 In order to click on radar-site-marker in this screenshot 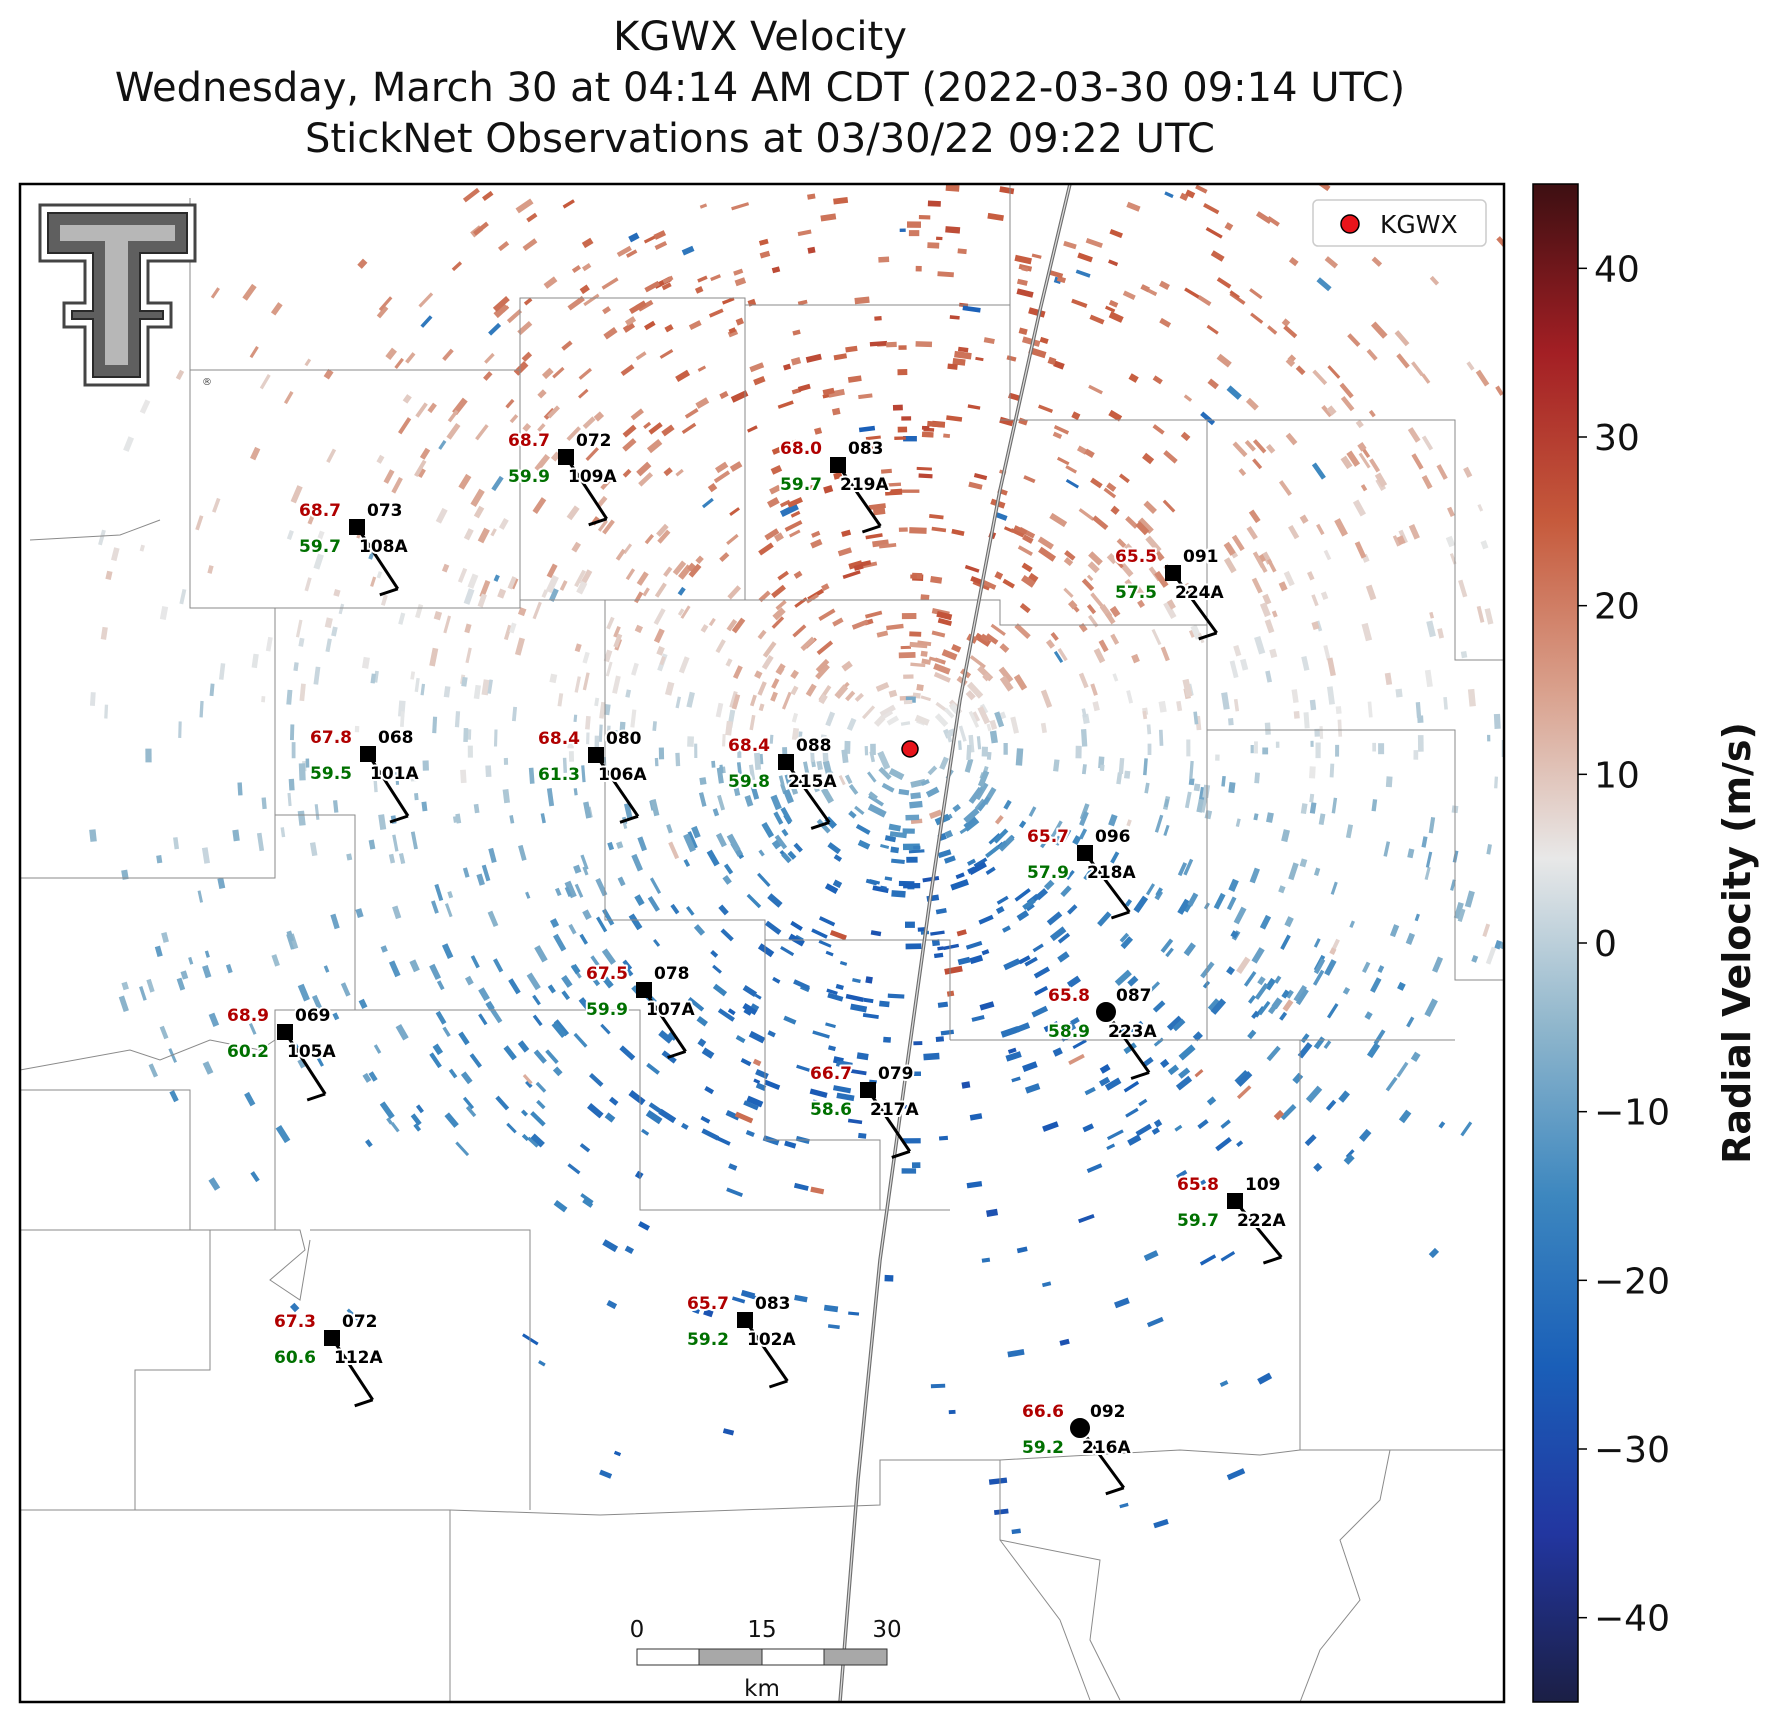, I will do `click(910, 749)`.